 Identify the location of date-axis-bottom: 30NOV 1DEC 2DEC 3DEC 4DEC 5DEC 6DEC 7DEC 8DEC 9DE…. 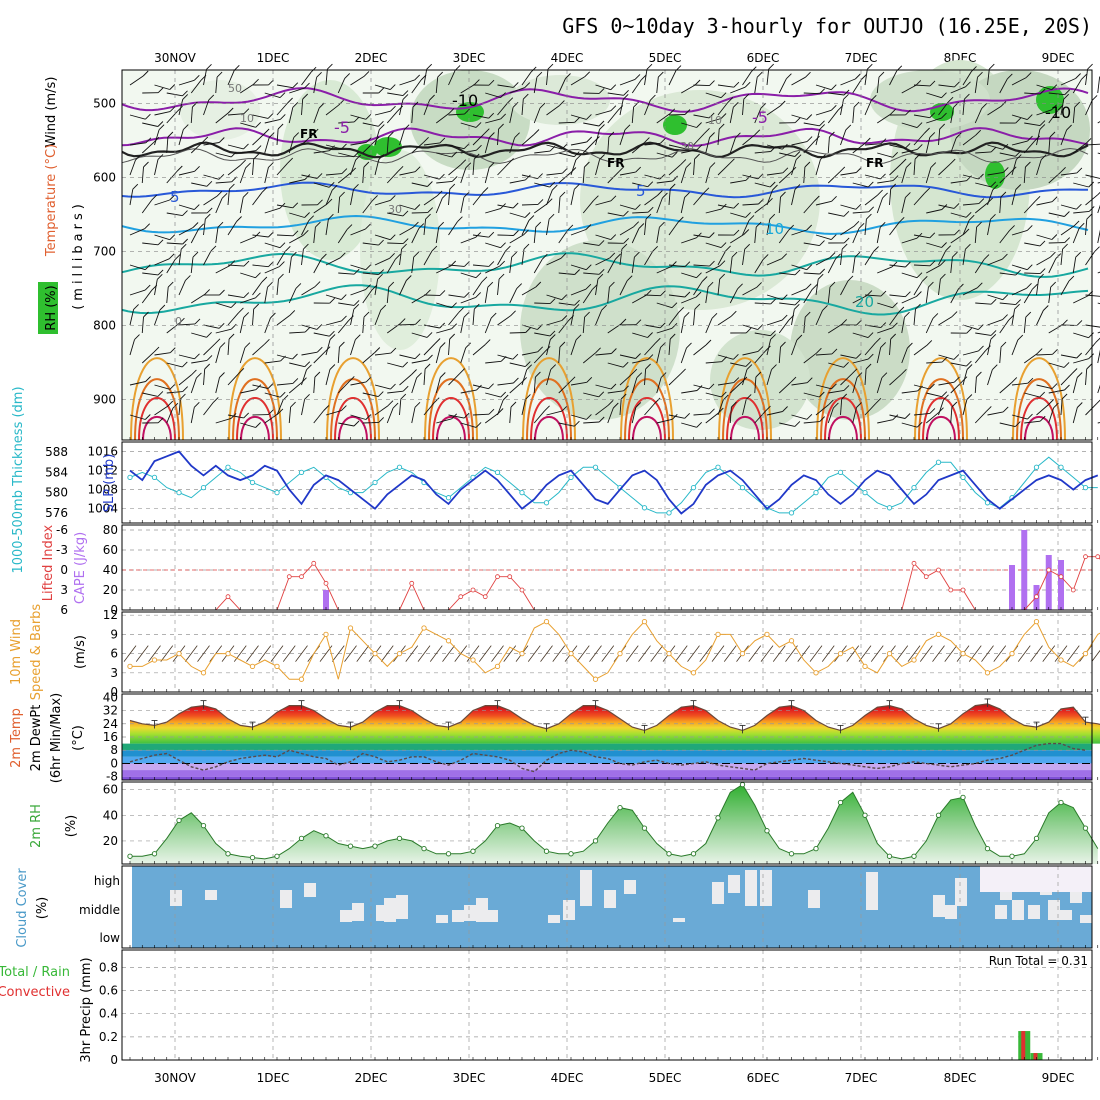
(614, 1078).